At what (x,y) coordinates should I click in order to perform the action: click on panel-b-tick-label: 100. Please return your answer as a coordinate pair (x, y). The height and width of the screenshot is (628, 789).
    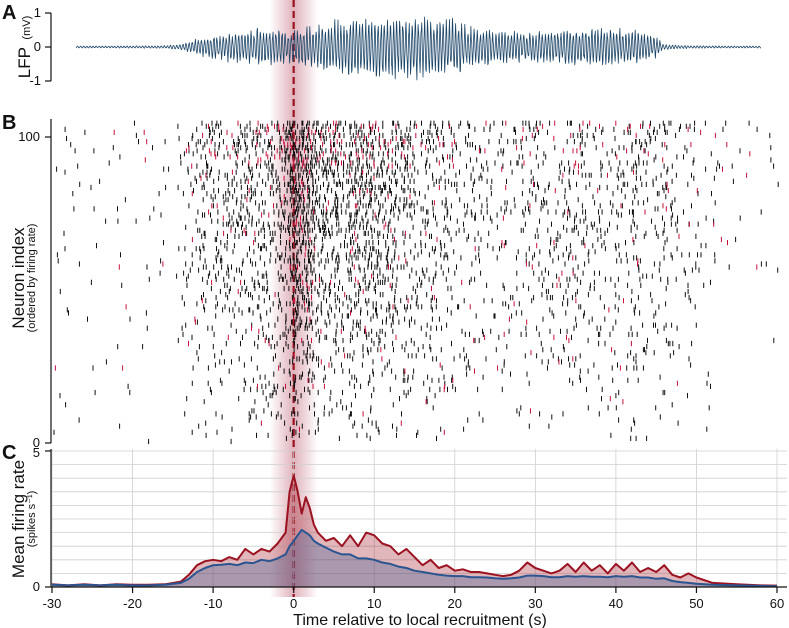
    Looking at the image, I should click on (29, 136).